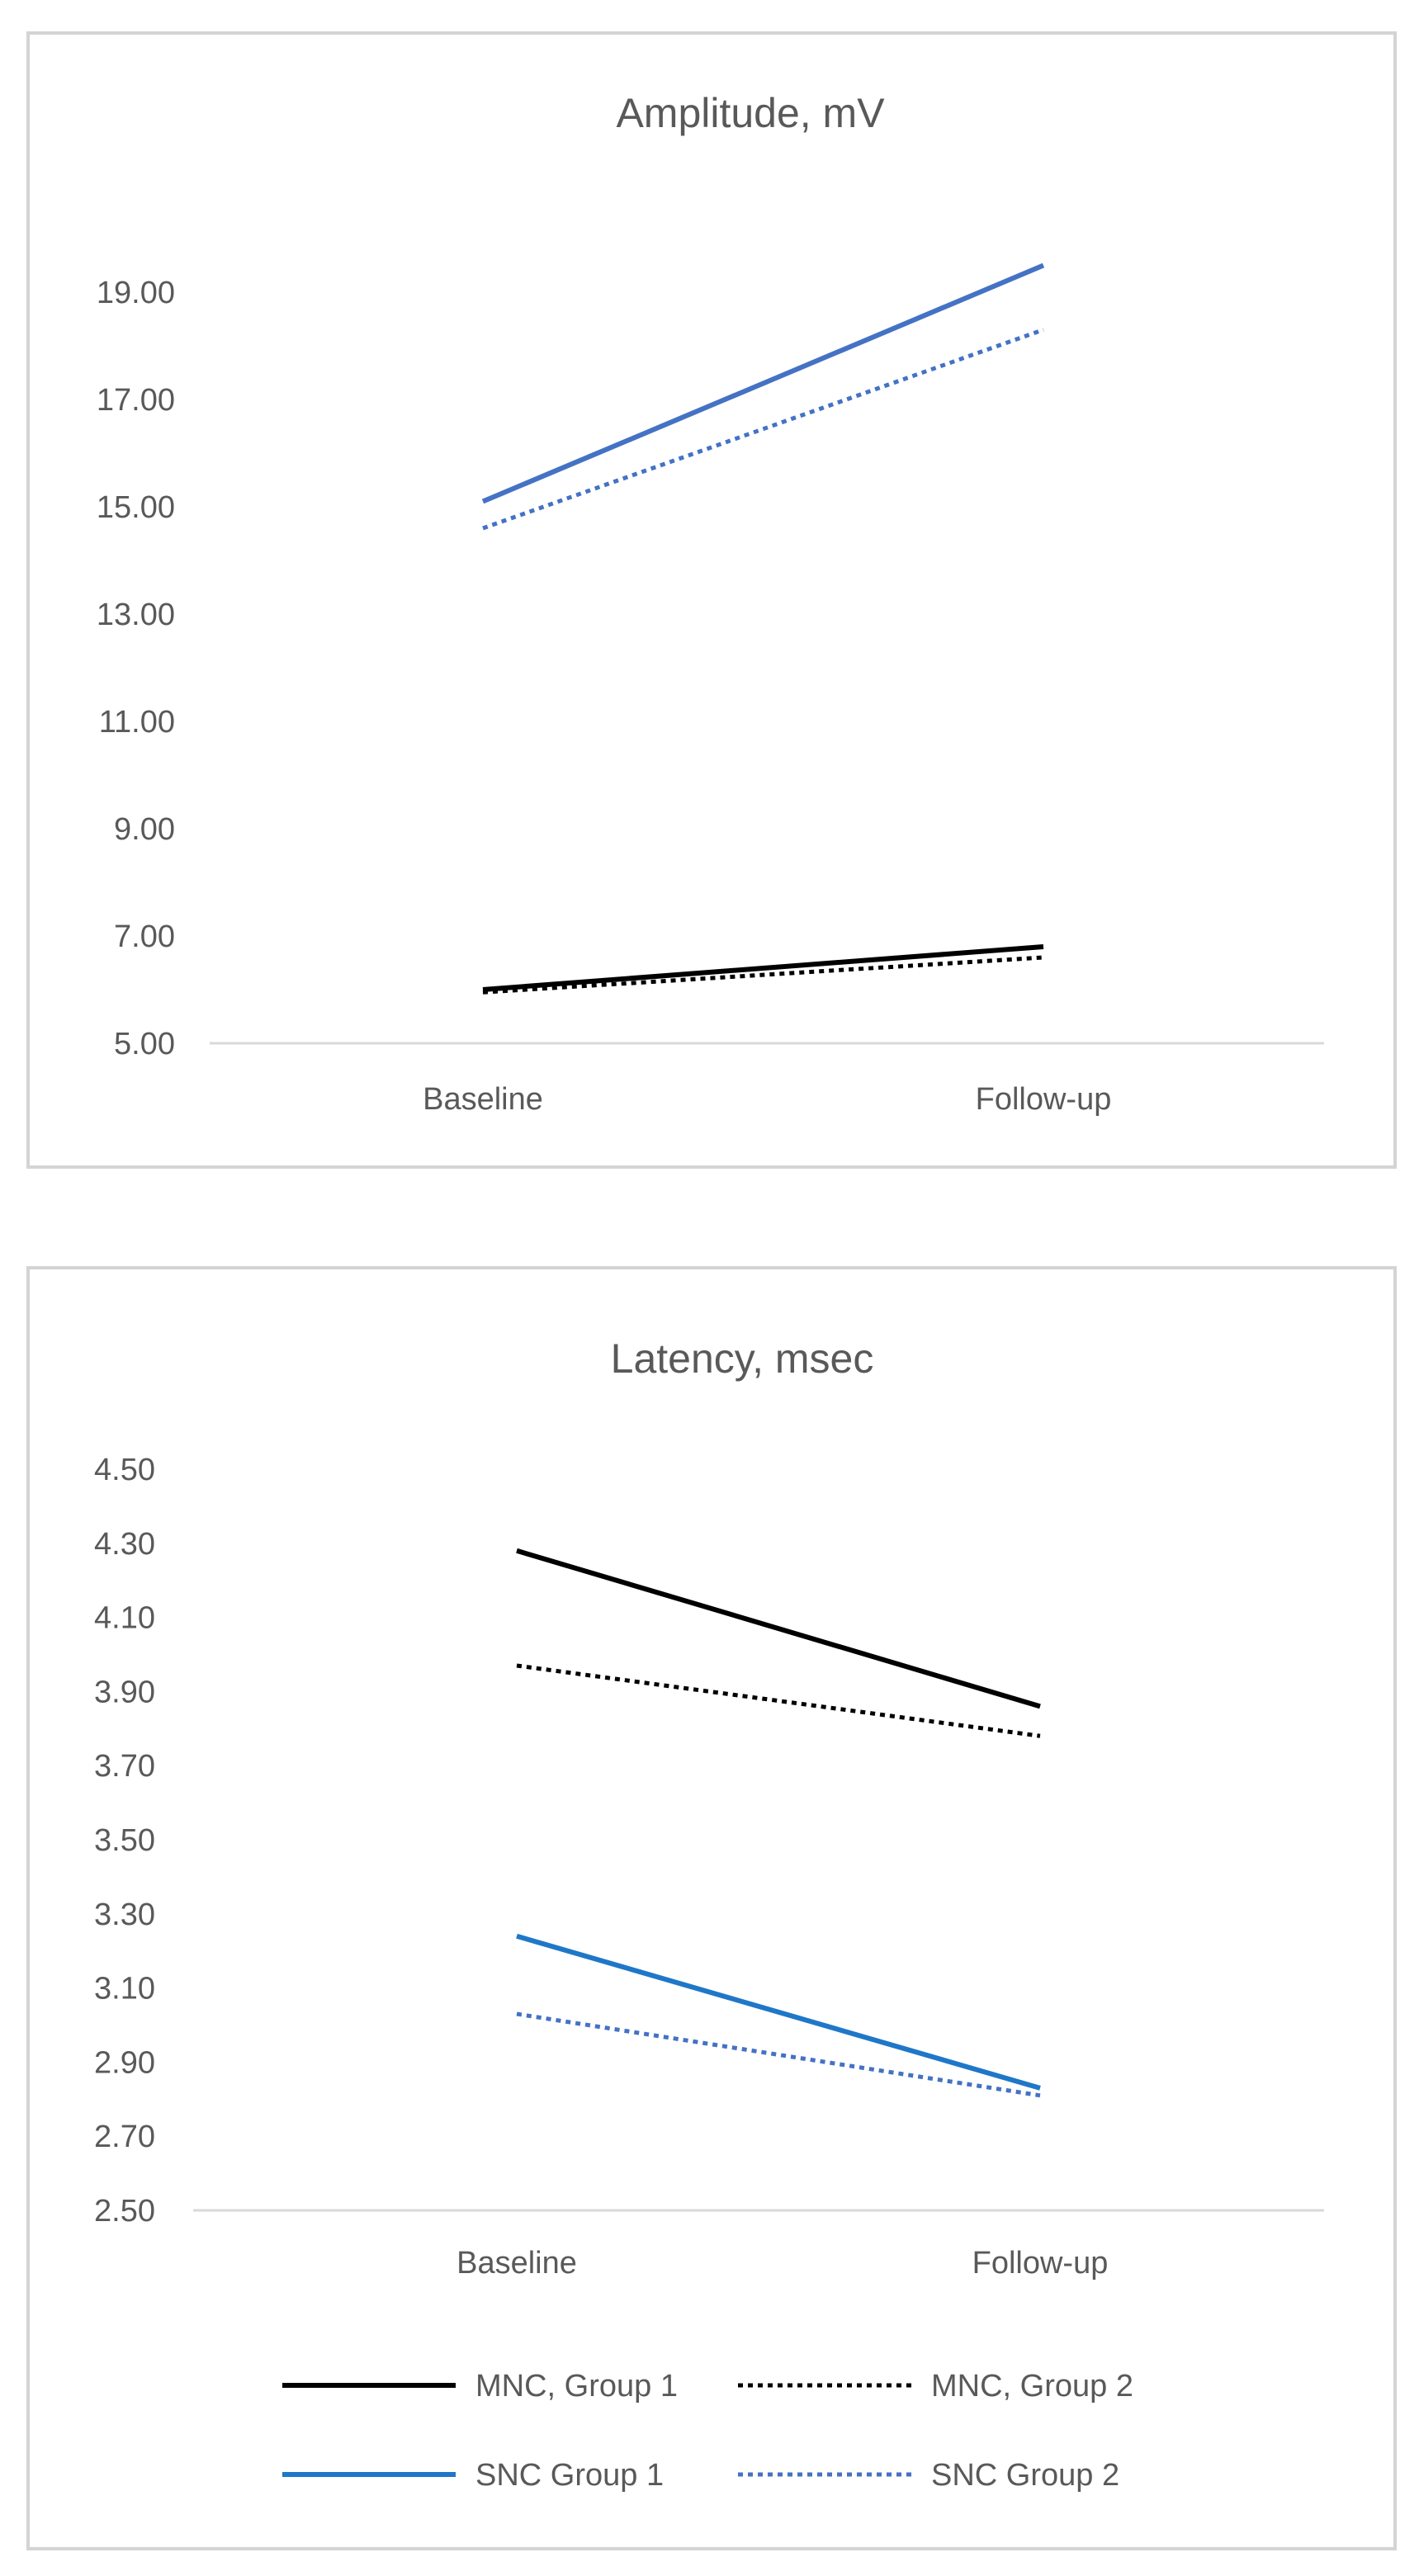  I want to click on y-tick-label: 15.00, so click(136, 507).